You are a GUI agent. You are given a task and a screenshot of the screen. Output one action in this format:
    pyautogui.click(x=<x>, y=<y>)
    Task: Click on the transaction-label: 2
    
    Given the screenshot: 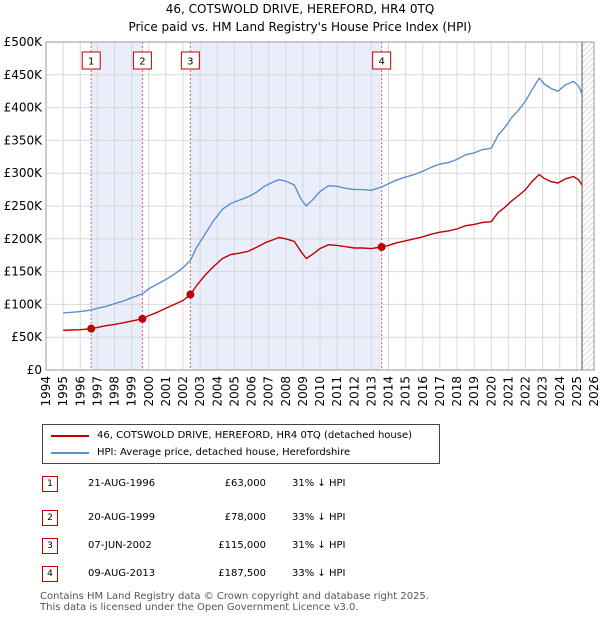 What is the action you would take?
    pyautogui.click(x=142, y=62)
    